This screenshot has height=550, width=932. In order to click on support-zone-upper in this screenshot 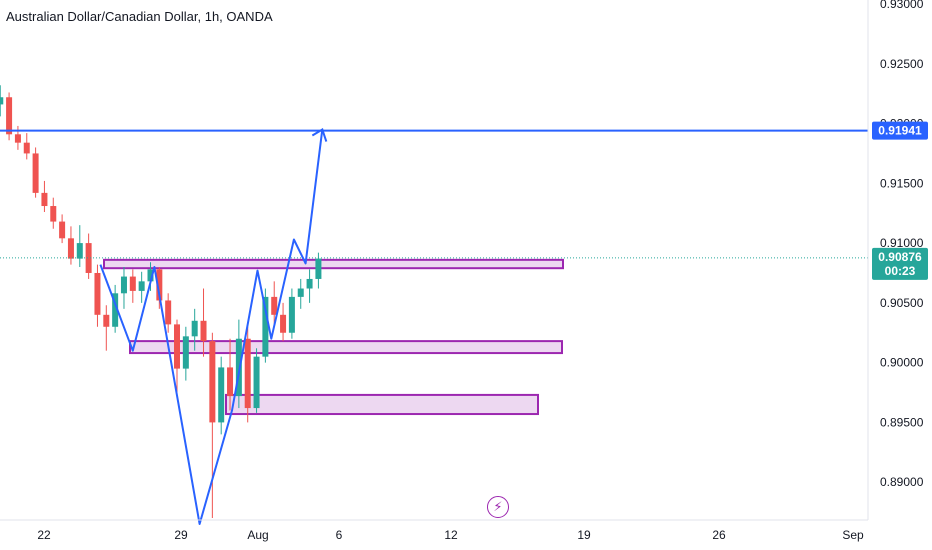, I will do `click(346, 347)`.